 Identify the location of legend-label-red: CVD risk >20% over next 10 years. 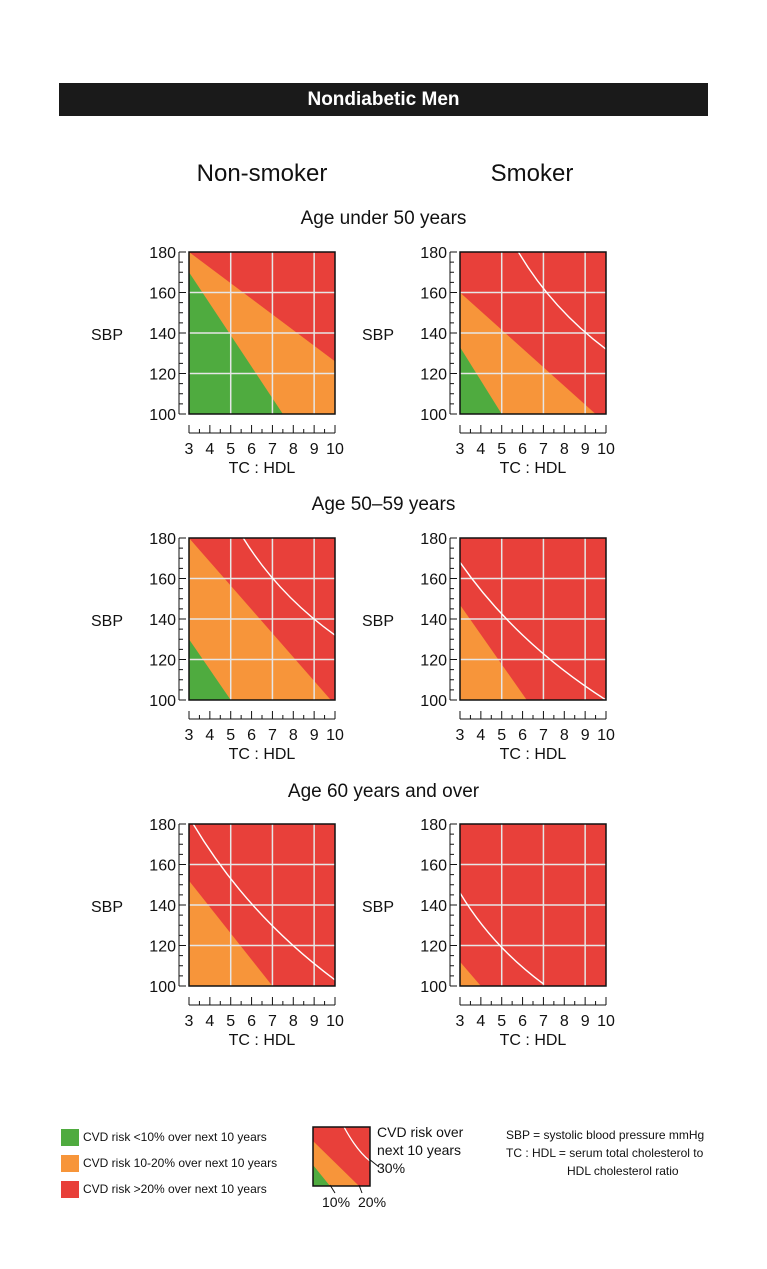
(175, 1189).